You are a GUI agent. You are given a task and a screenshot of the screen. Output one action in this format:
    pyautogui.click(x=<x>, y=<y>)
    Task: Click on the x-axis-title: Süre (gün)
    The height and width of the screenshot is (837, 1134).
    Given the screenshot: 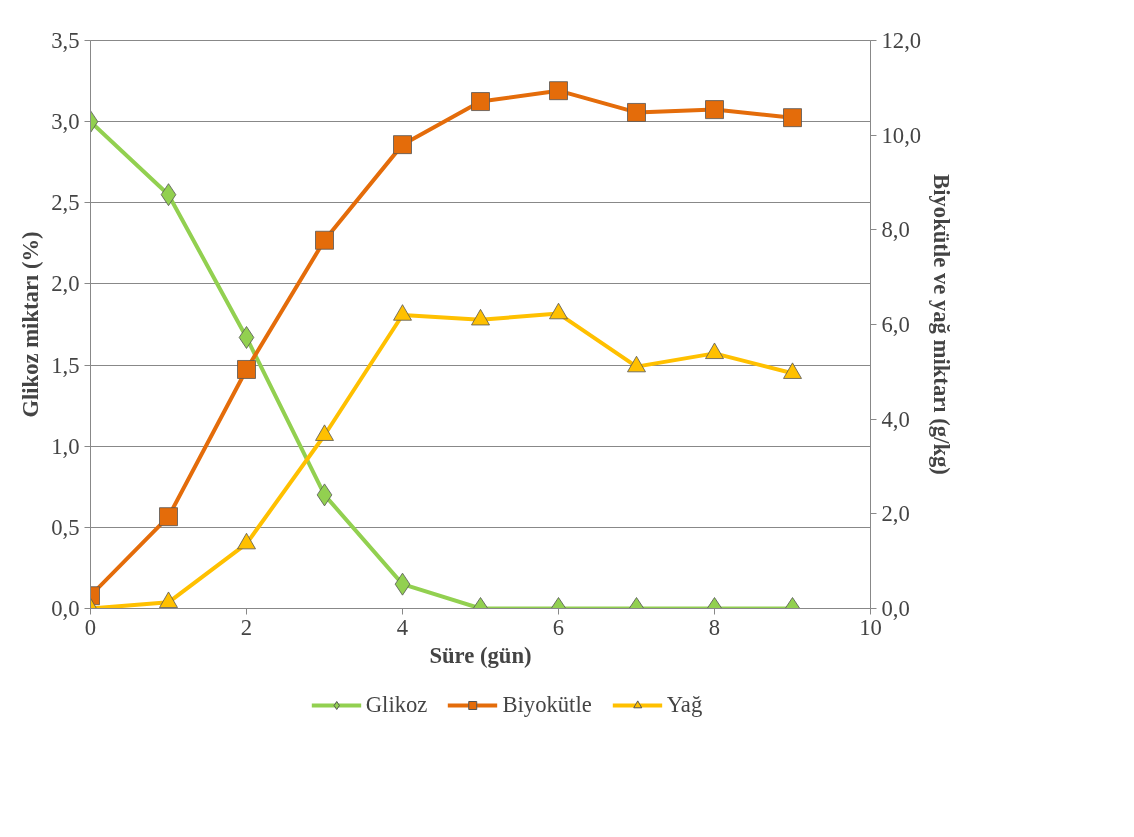 What is the action you would take?
    pyautogui.click(x=480, y=655)
    